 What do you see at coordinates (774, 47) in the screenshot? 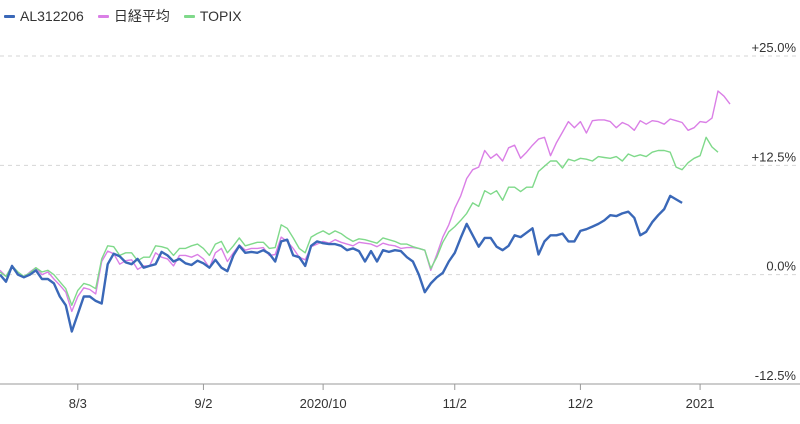
I see `y-tick-label: +25.0%` at bounding box center [774, 47].